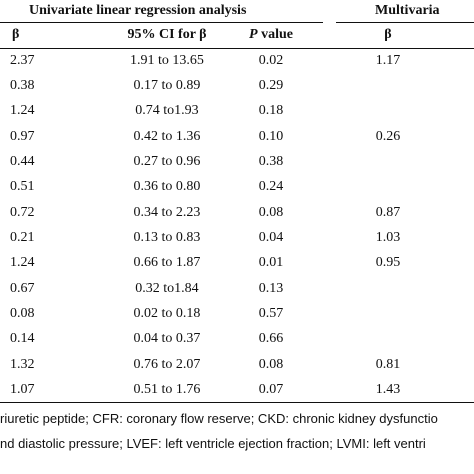 This screenshot has height=474, width=474. I want to click on cell-p-value: 0.66, so click(271, 338).